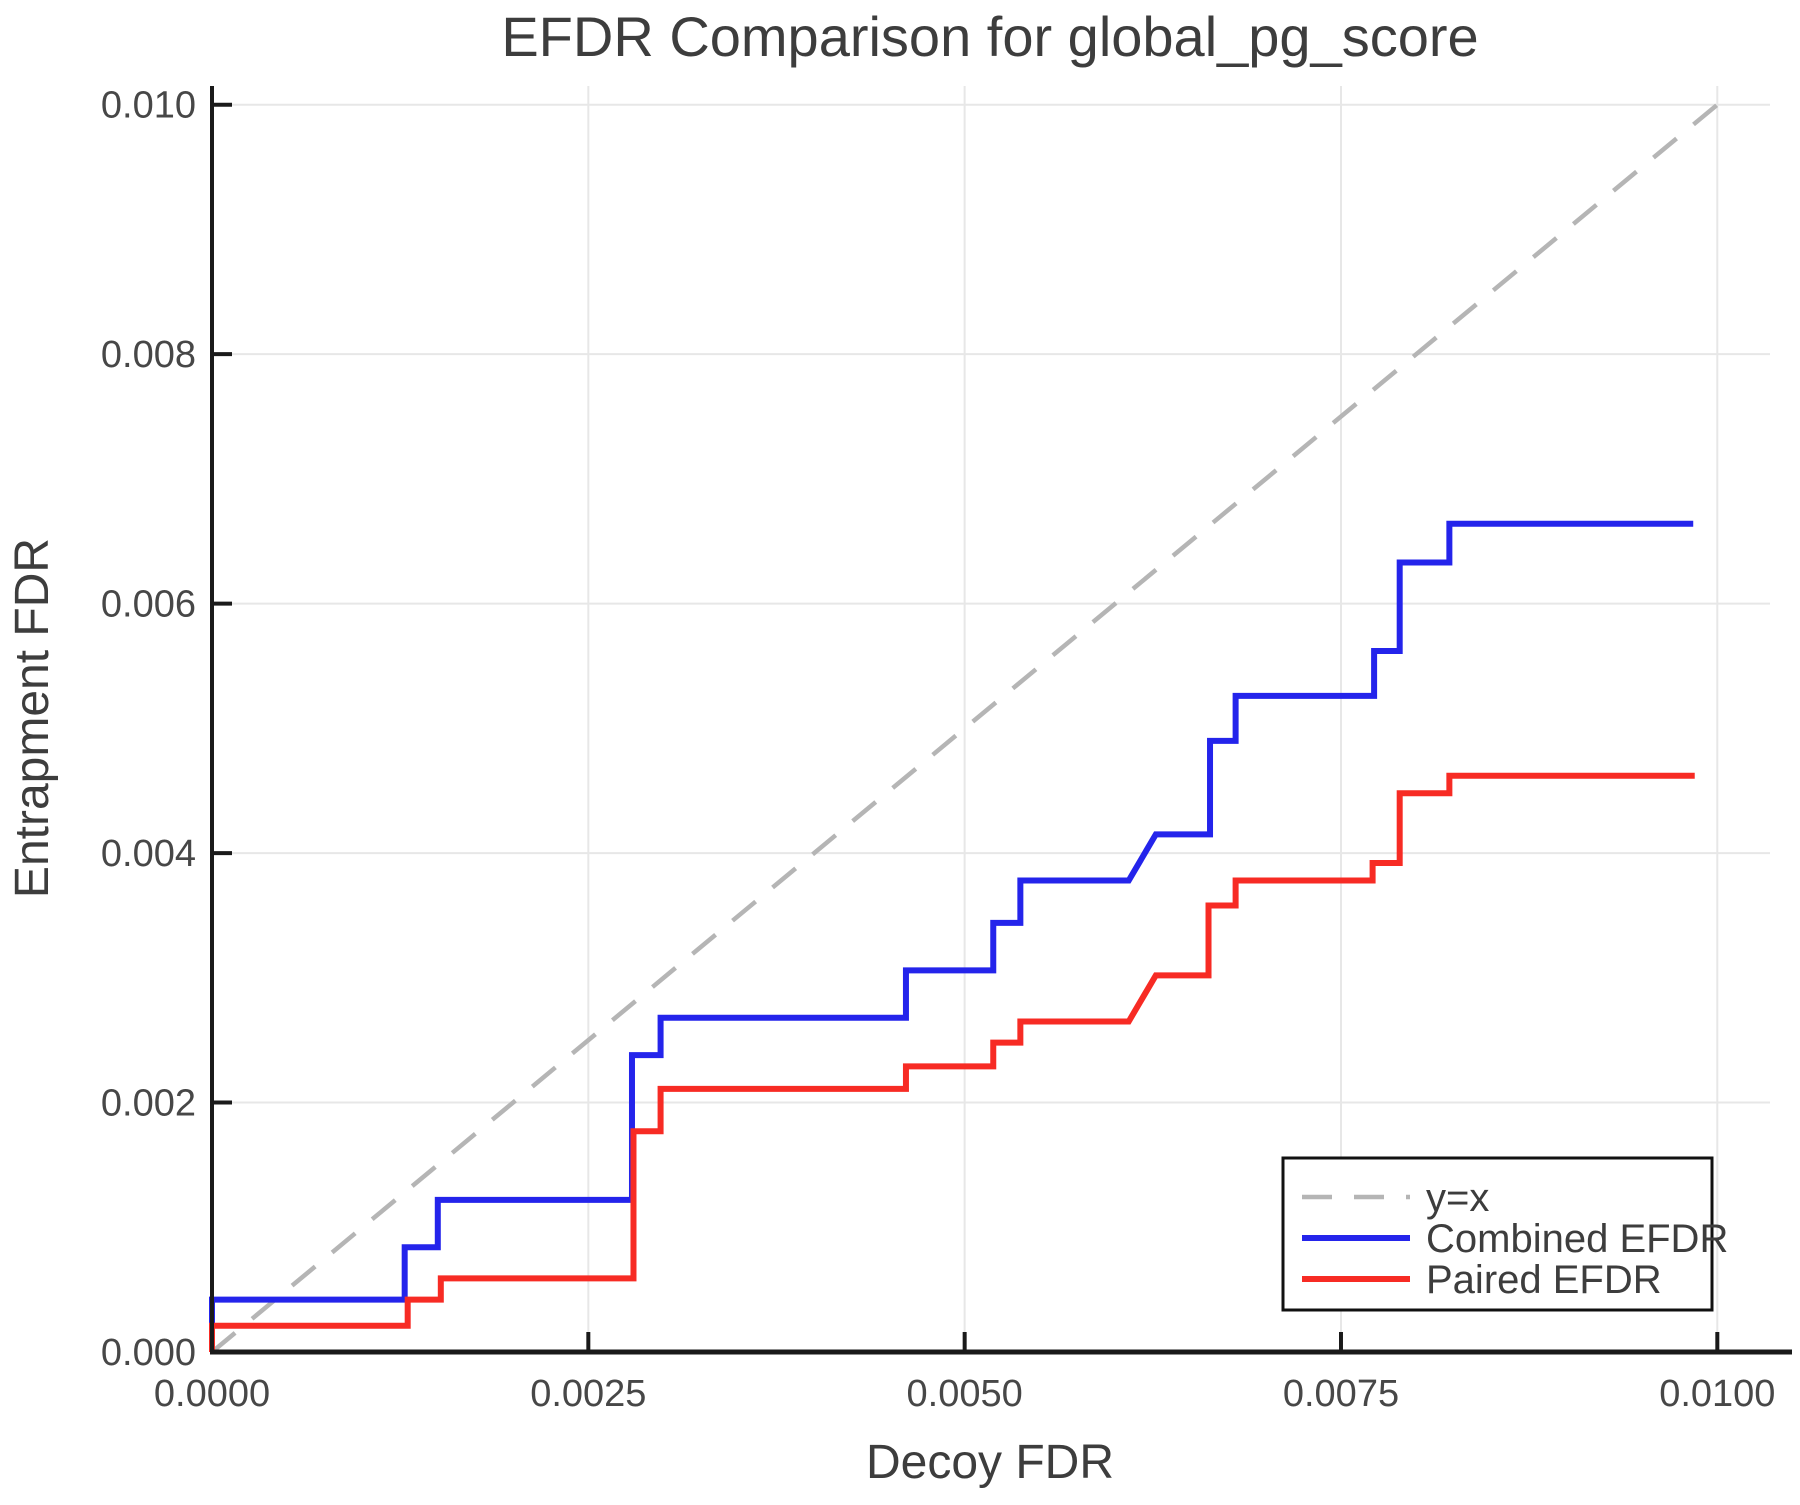 This screenshot has width=1800, height=1505. What do you see at coordinates (32, 718) in the screenshot?
I see `y-axis-label: Entrapment FDR` at bounding box center [32, 718].